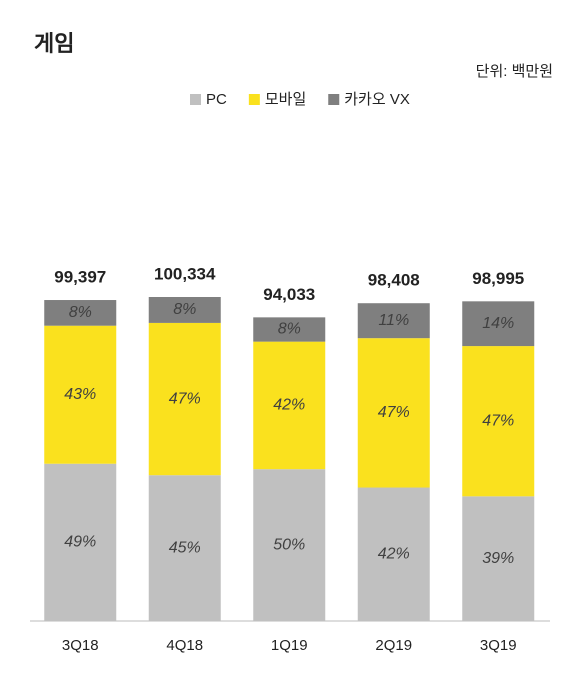 This screenshot has width=577, height=680. I want to click on total-label: 98,995, so click(498, 278).